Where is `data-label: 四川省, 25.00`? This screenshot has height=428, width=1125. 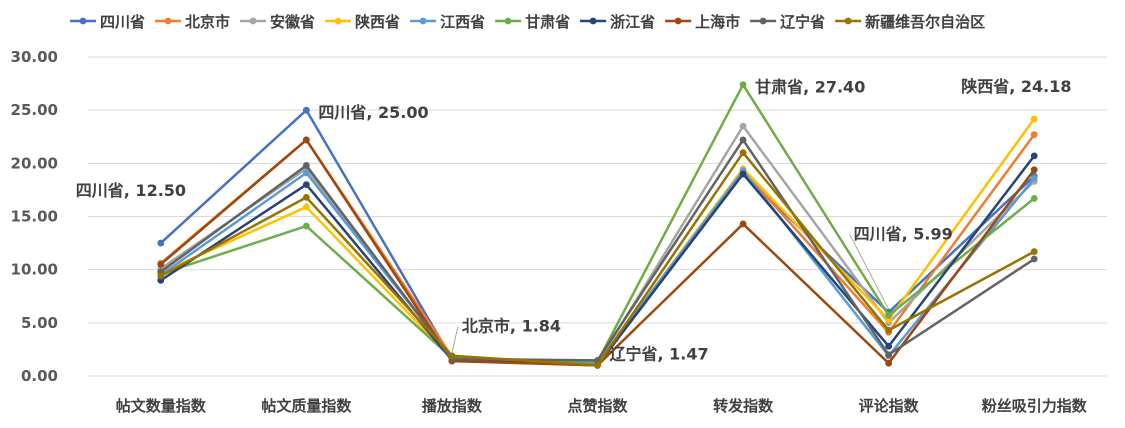
data-label: 四川省, 25.00 is located at coordinates (373, 112).